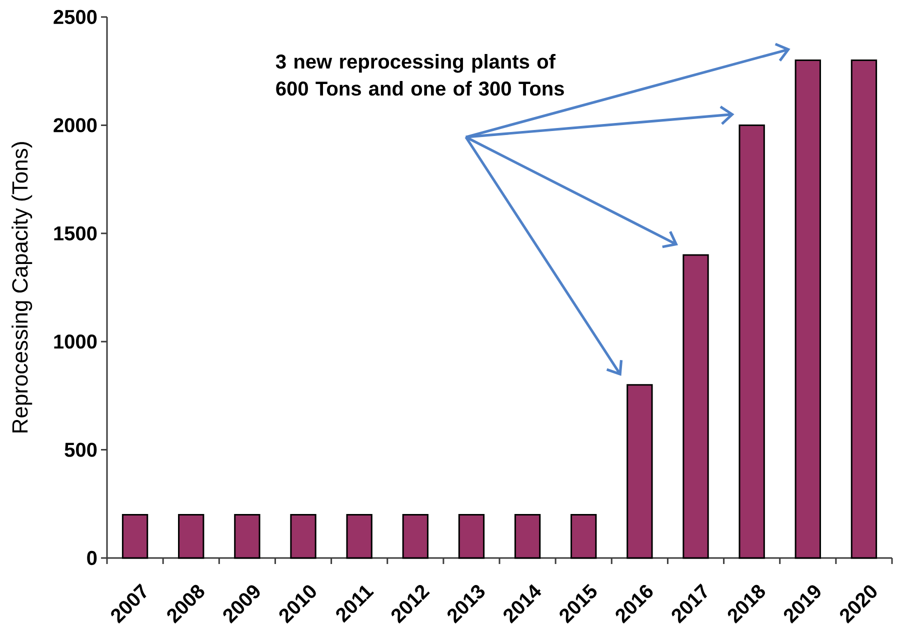  I want to click on y-tick-label: 2500, so click(75, 17).